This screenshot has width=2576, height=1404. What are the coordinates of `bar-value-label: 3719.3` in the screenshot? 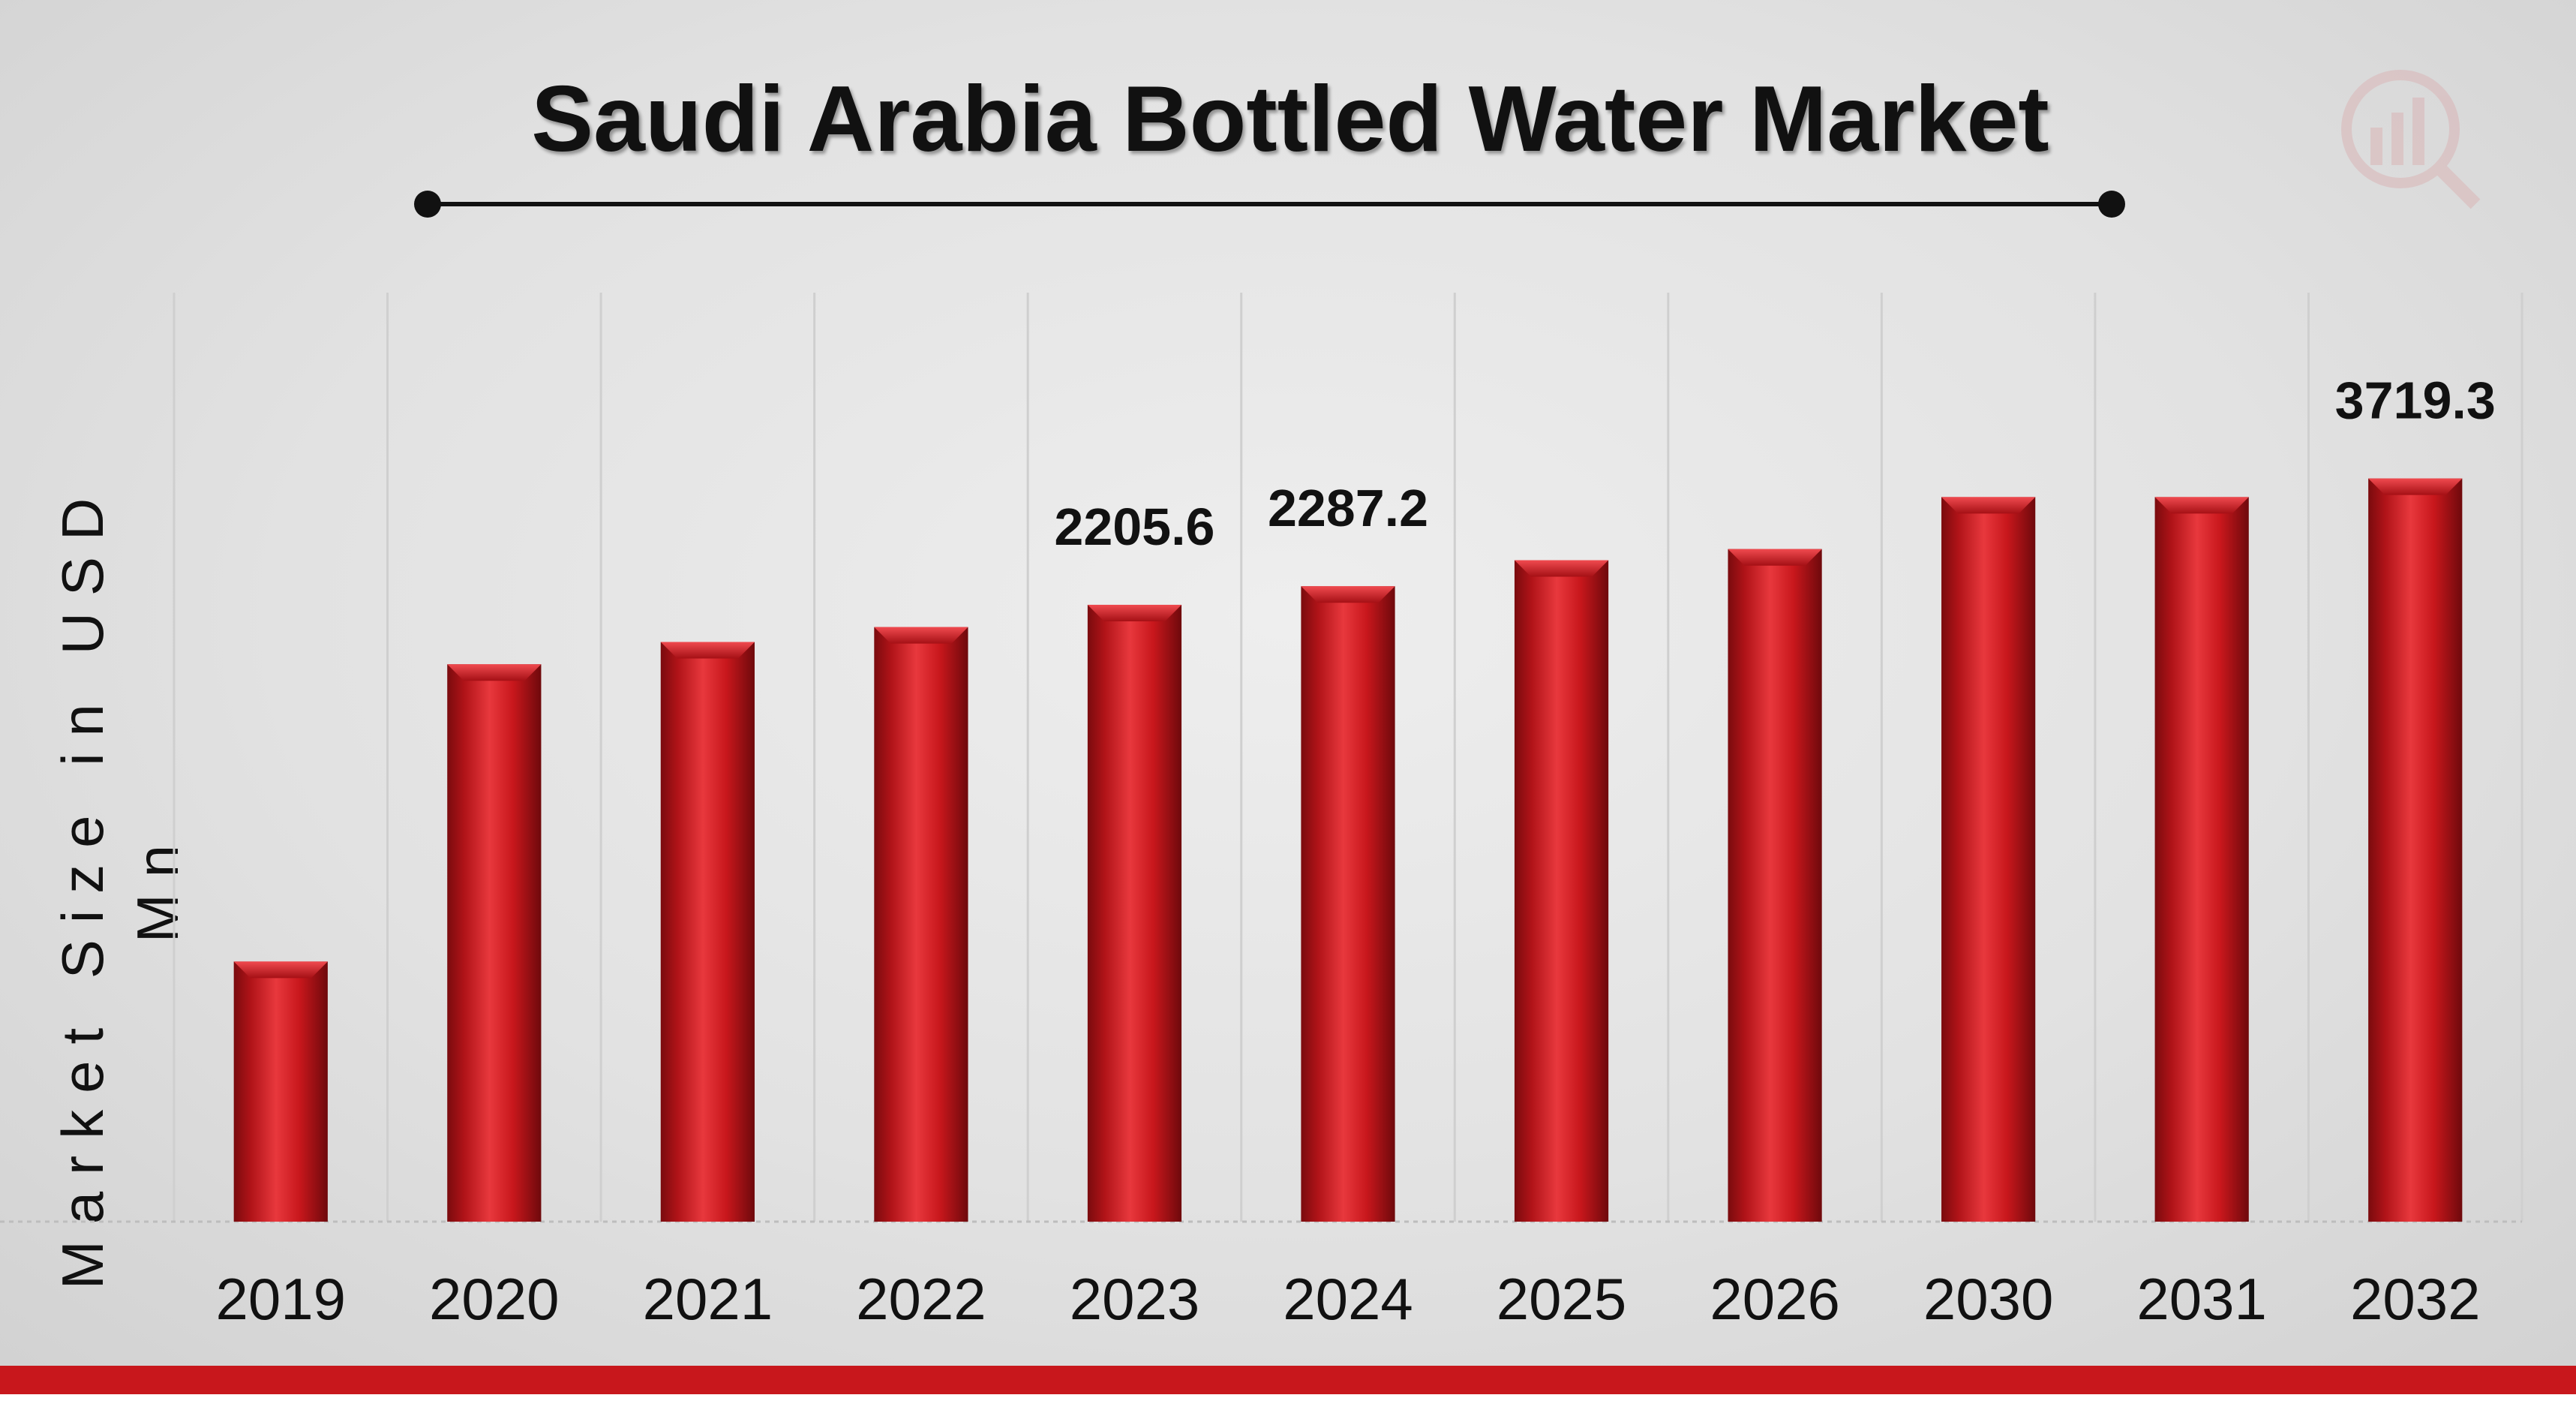 It's located at (2415, 401).